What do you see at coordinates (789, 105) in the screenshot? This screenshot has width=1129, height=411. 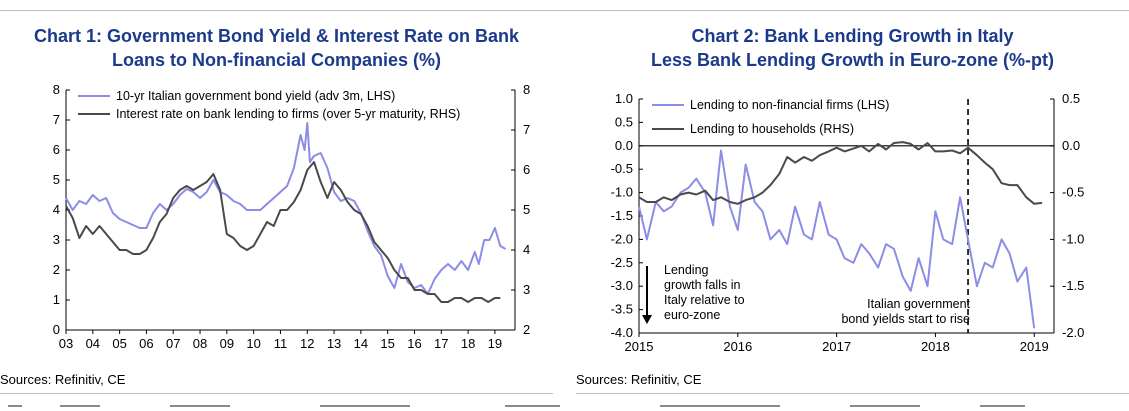 I see `chart-2-legend-label-1: Lending to non-financial firms (LHS)` at bounding box center [789, 105].